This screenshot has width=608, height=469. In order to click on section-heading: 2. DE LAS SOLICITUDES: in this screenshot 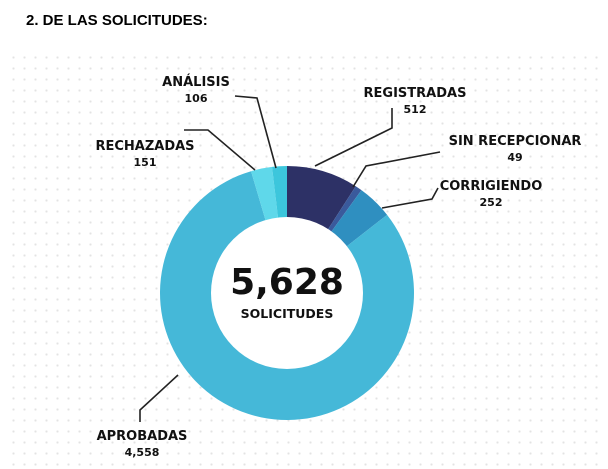, I will do `click(117, 20)`.